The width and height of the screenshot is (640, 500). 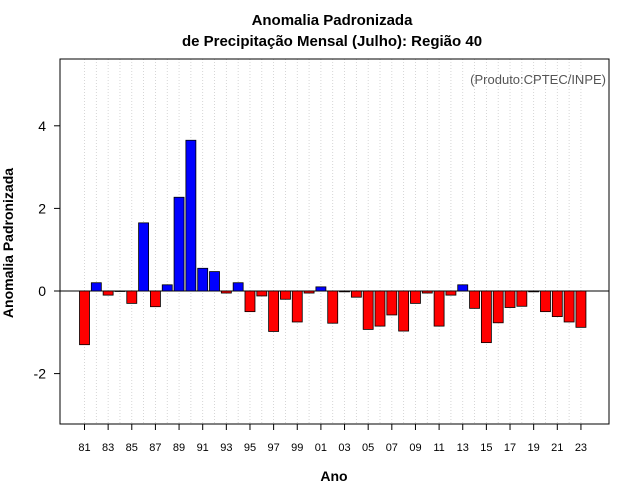 I want to click on x-tick-label: 23, so click(x=581, y=448).